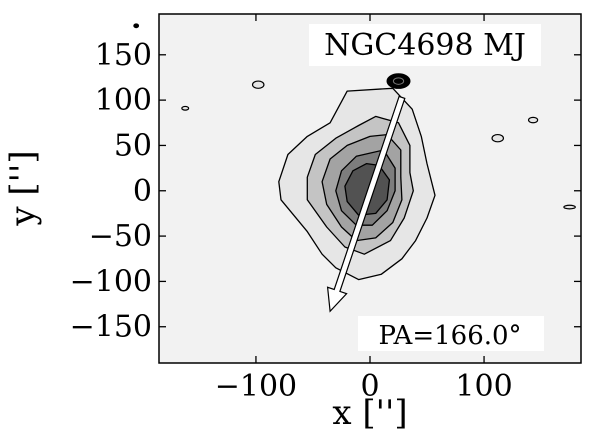 Image resolution: width=598 pixels, height=433 pixels. I want to click on y-tick-label: 50, so click(133, 145).